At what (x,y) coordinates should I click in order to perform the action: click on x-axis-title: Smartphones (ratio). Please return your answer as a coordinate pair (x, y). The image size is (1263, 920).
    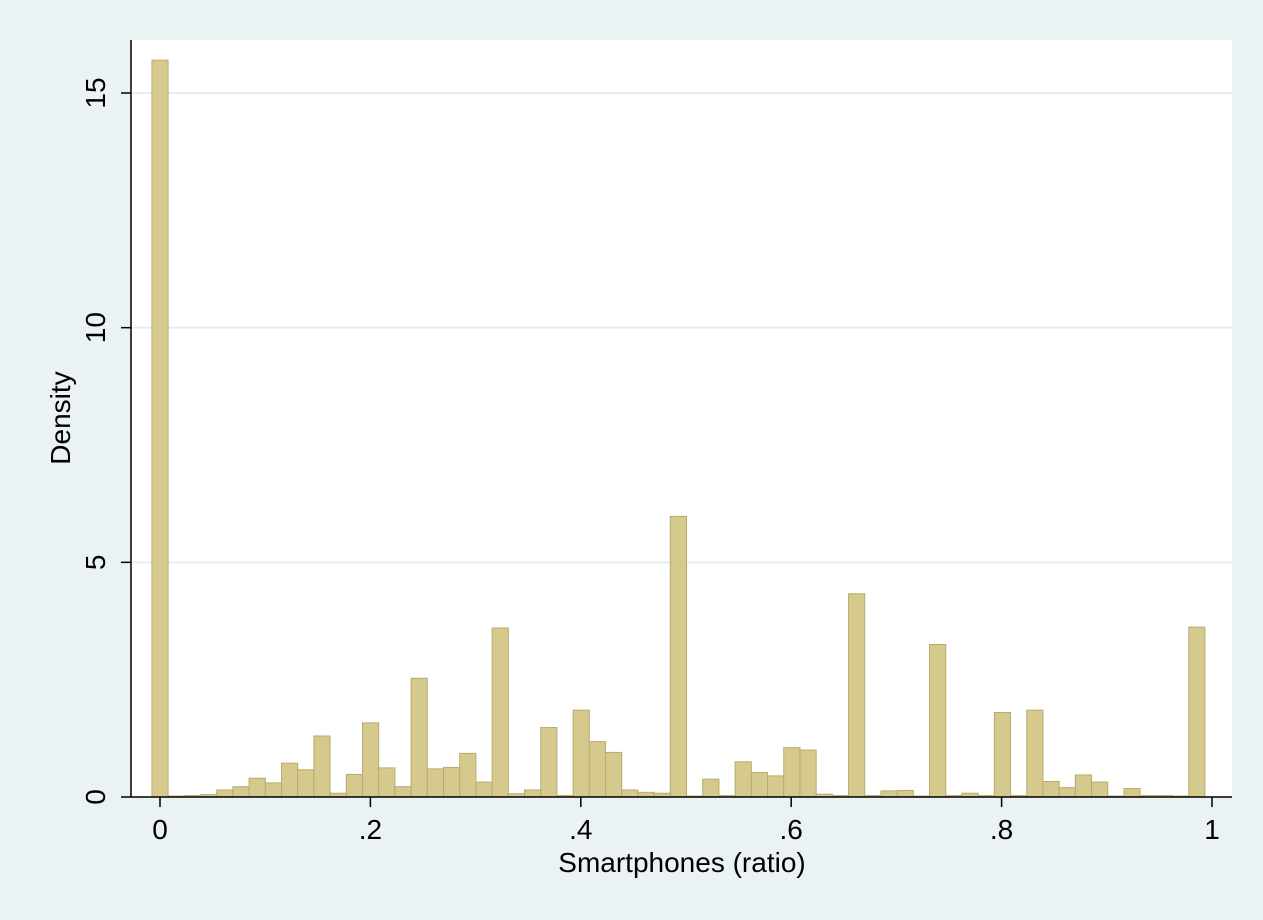
    Looking at the image, I should click on (681, 862).